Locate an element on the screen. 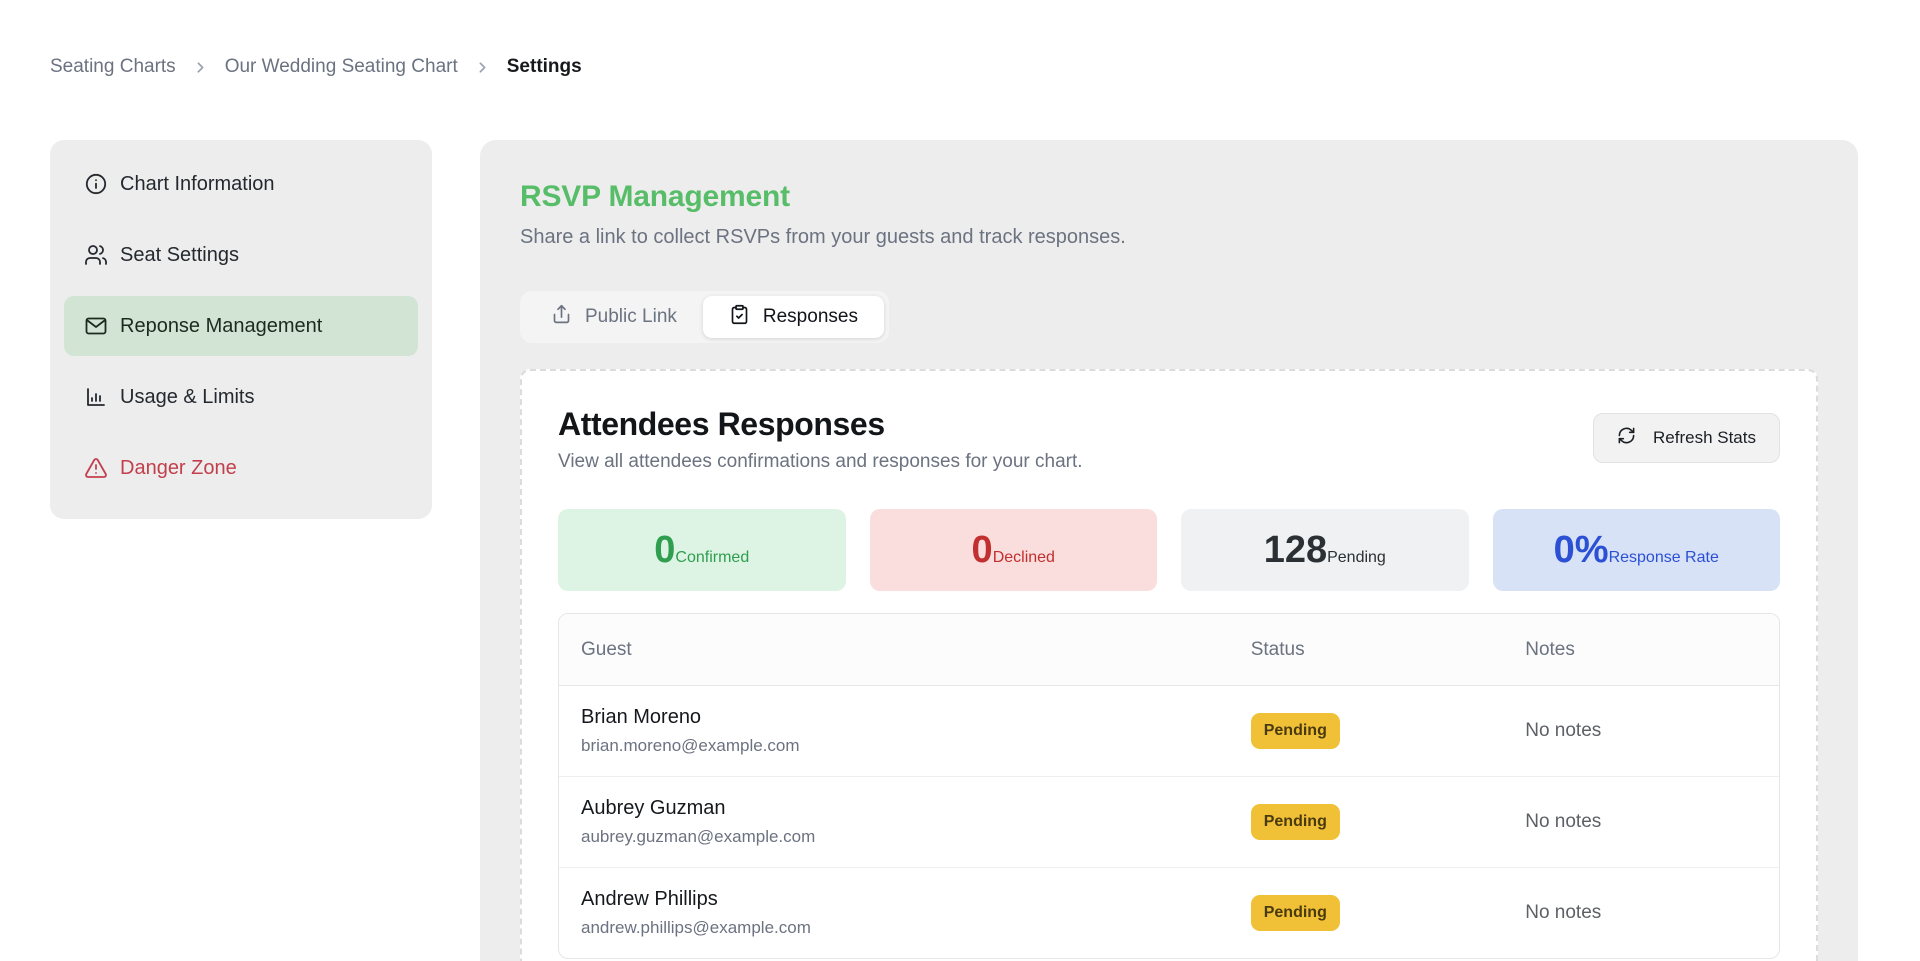 The width and height of the screenshot is (1920, 961). refresh-stats-button: Refresh Stats is located at coordinates (1686, 438).